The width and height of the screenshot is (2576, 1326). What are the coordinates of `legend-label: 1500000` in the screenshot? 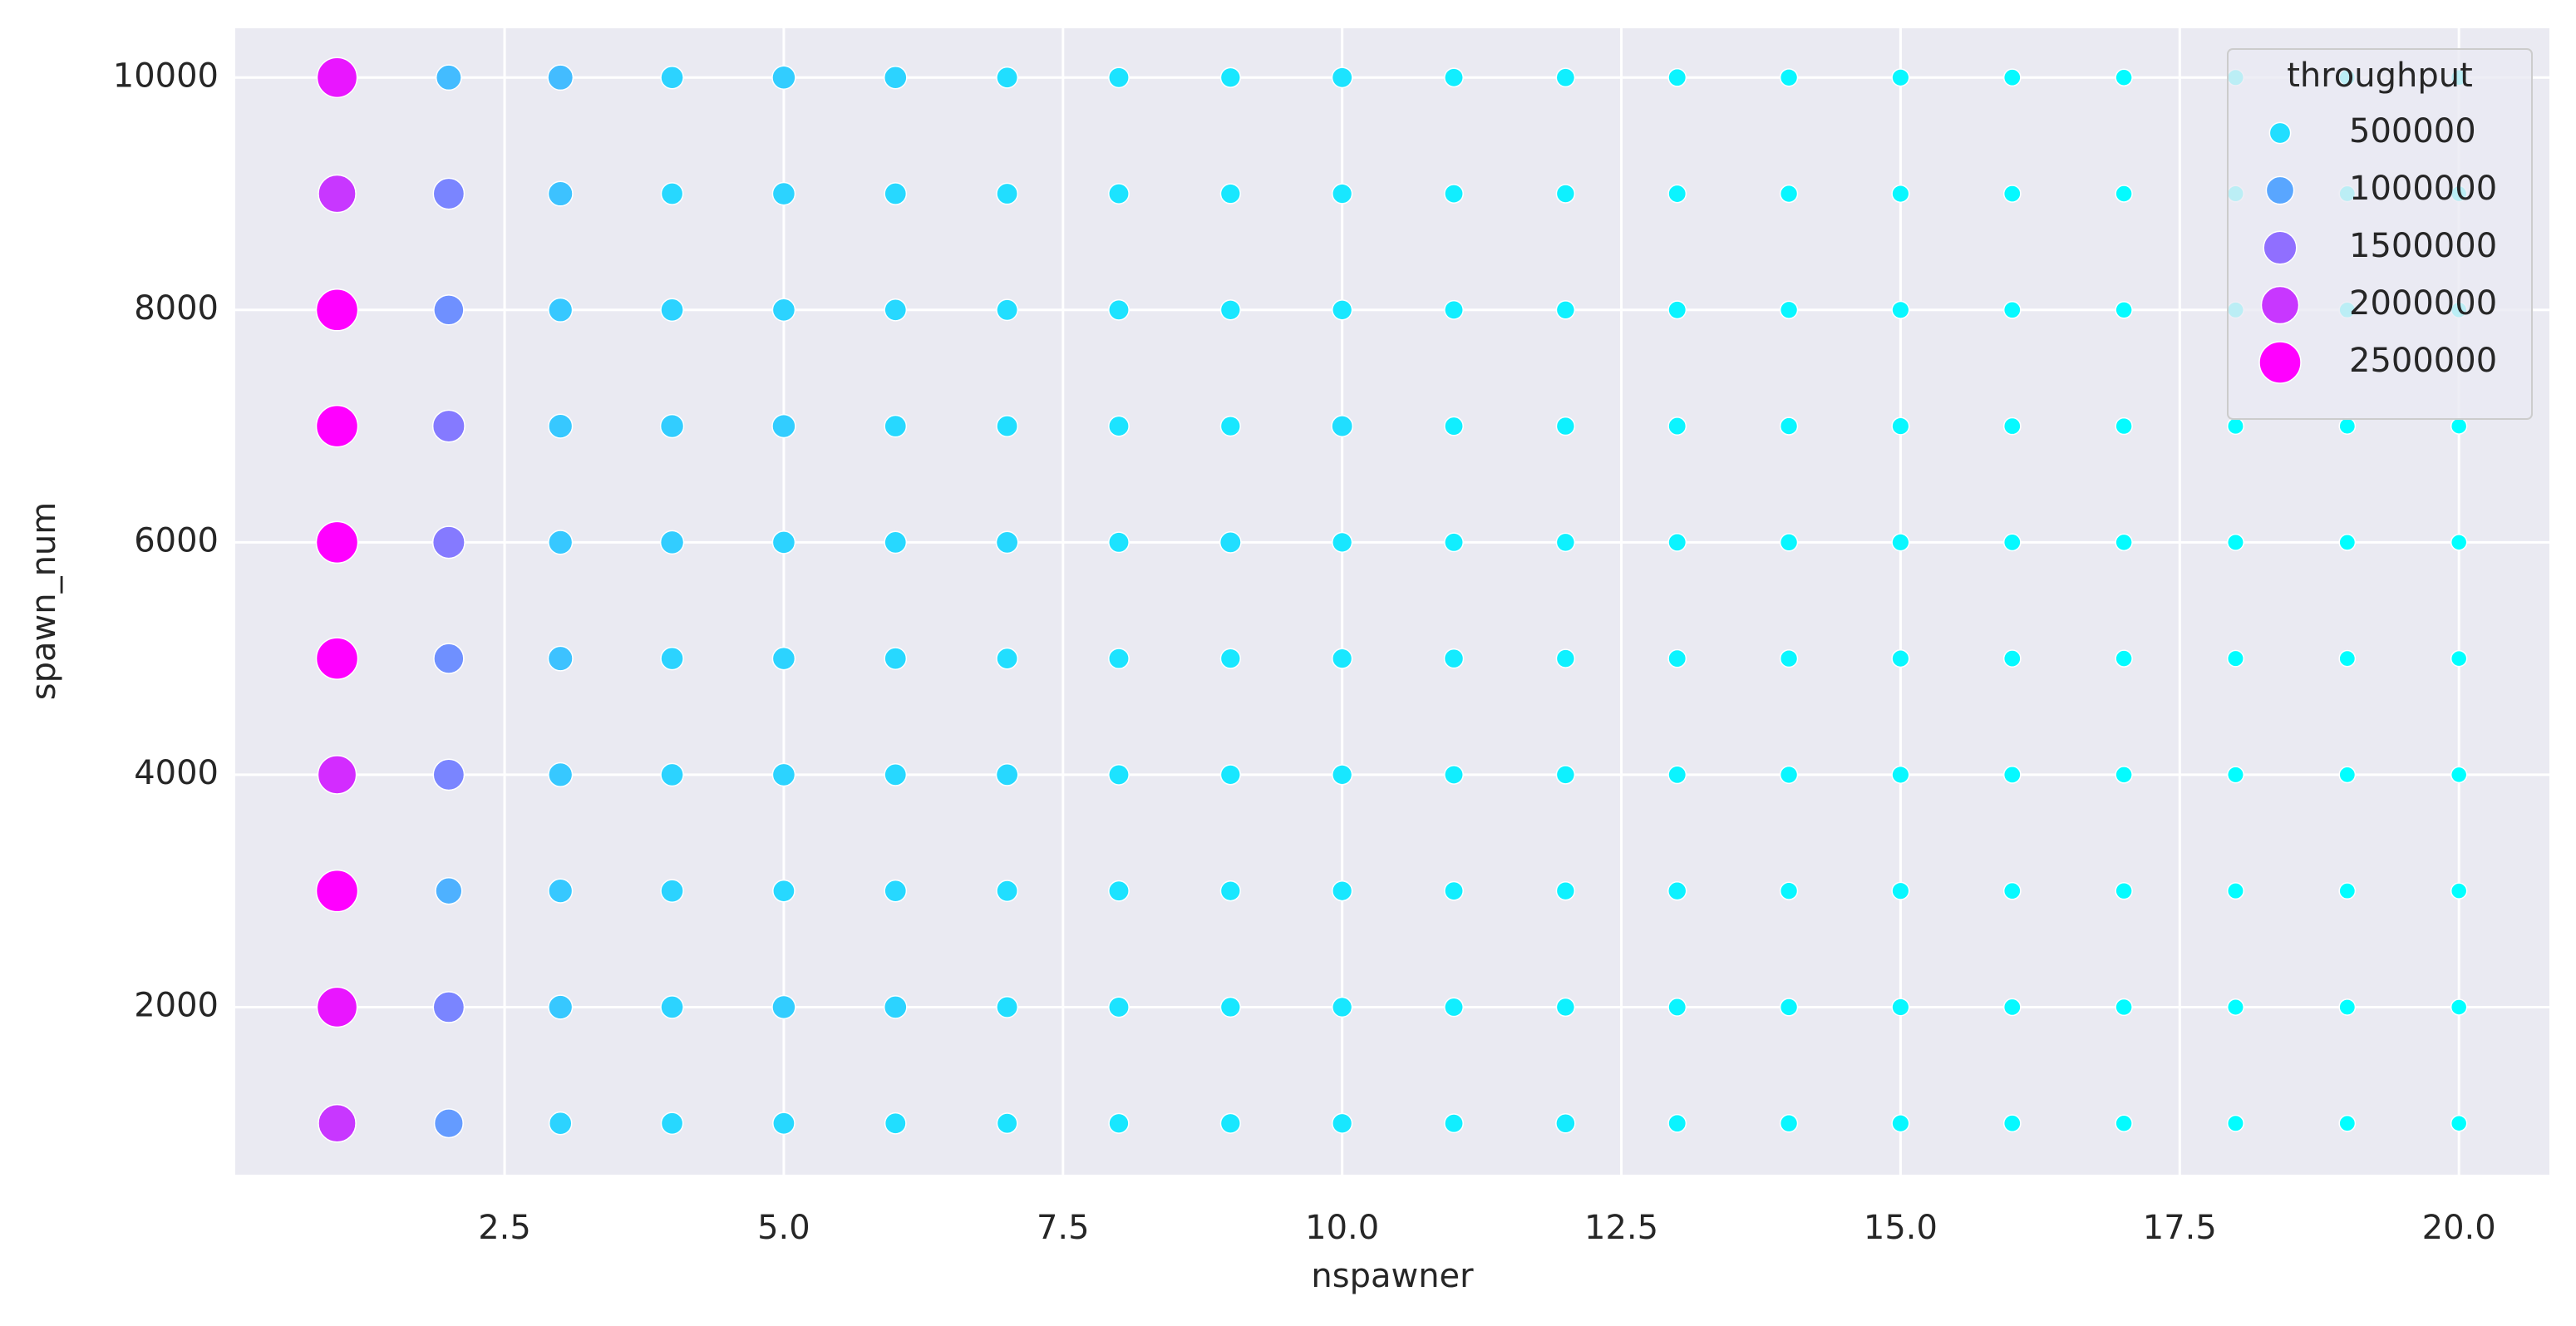 It's located at (2423, 246).